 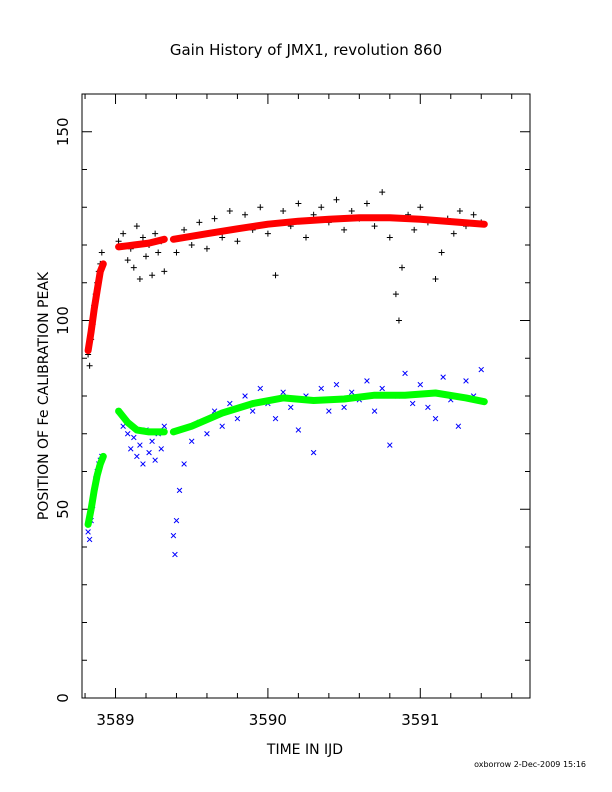 What do you see at coordinates (115, 720) in the screenshot?
I see `x-tick-label: 3589` at bounding box center [115, 720].